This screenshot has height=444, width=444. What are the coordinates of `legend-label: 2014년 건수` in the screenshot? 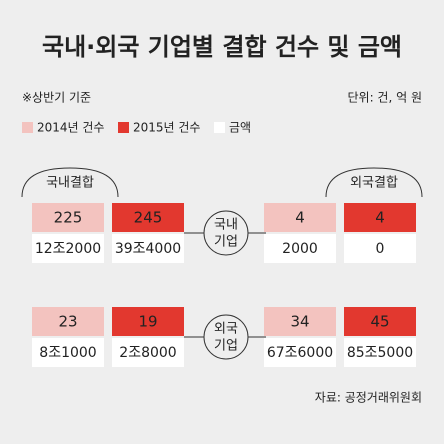 It's located at (70, 128).